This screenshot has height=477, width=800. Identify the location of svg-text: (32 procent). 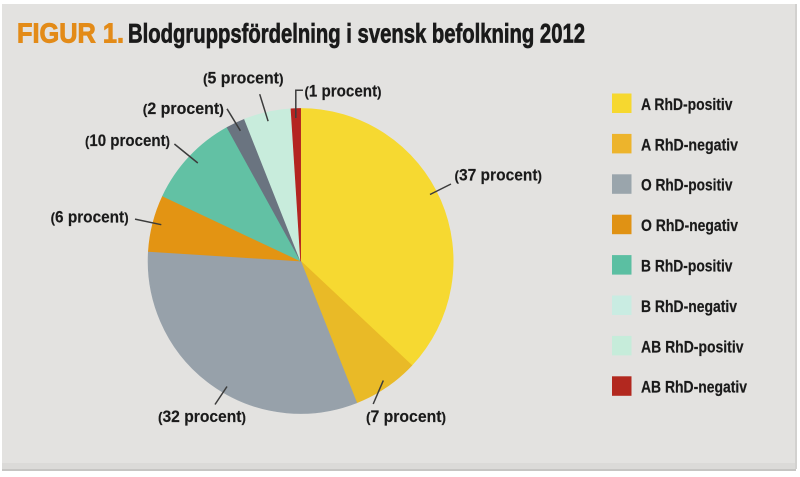
(202, 417).